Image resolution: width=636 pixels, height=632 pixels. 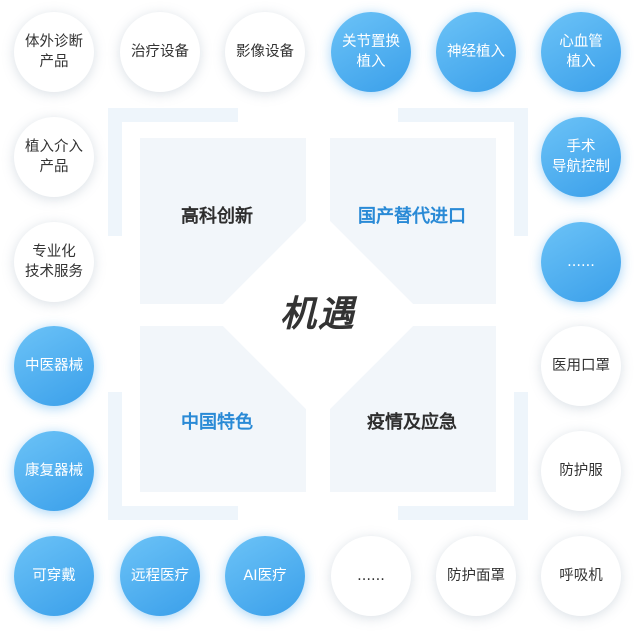 I want to click on item-ivd-products: 体外诊断 产品, so click(x=54, y=52).